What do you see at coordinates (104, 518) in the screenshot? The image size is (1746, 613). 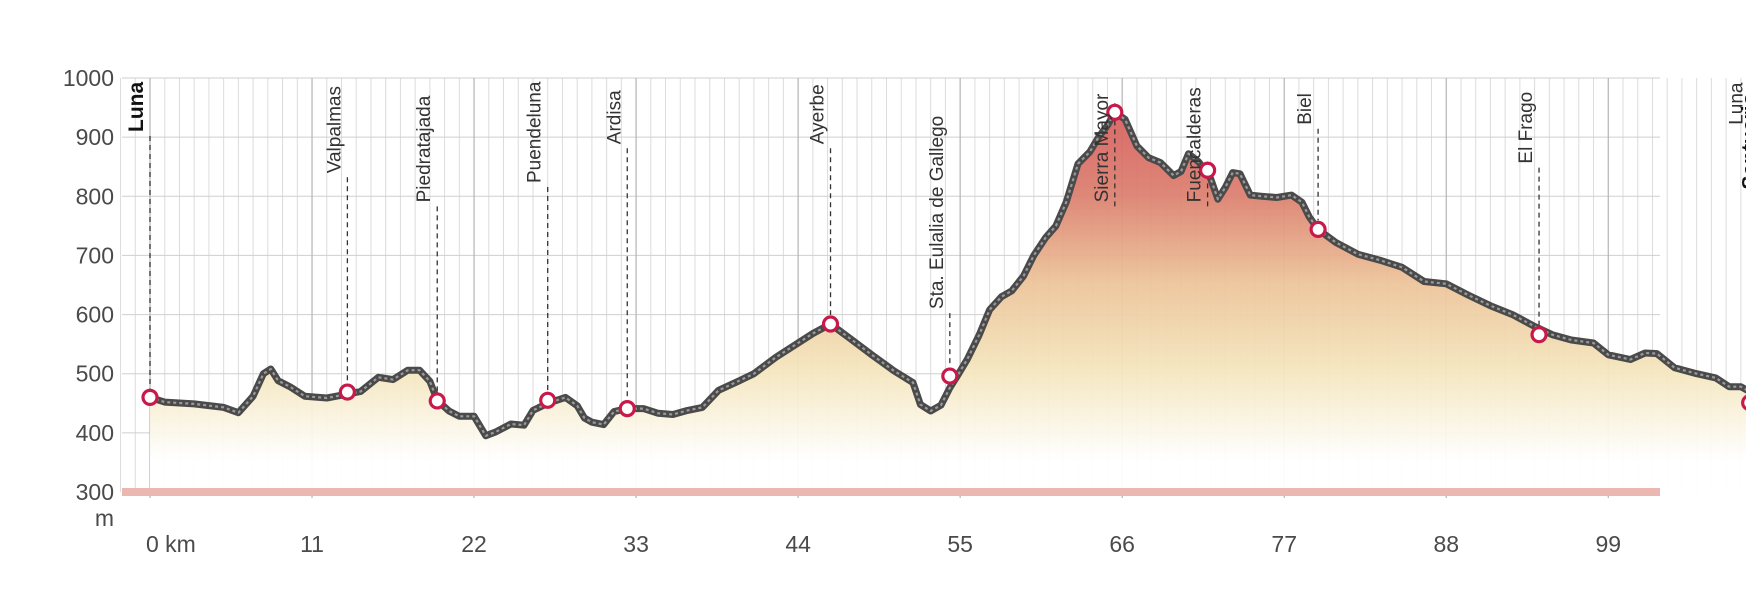 I see `y-axis-unit: m` at bounding box center [104, 518].